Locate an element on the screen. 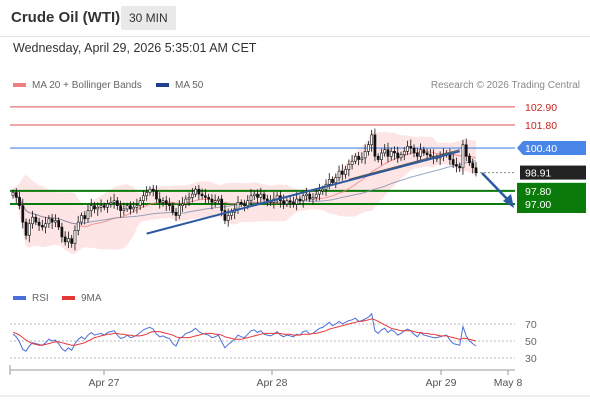 The image size is (590, 400). forecast-arrow-head is located at coordinates (508, 201).